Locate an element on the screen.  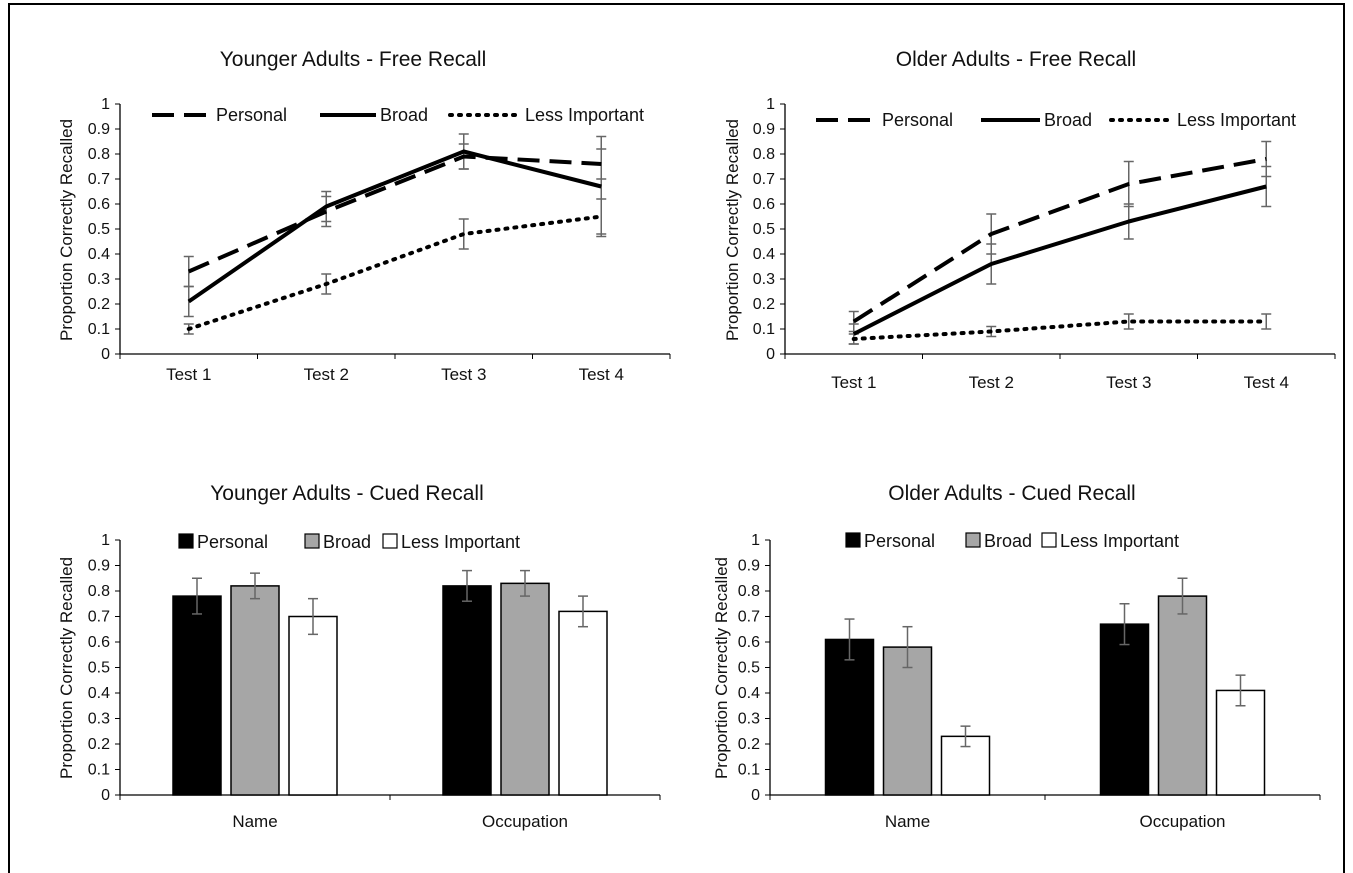
series-line-broad is located at coordinates (395, 227).